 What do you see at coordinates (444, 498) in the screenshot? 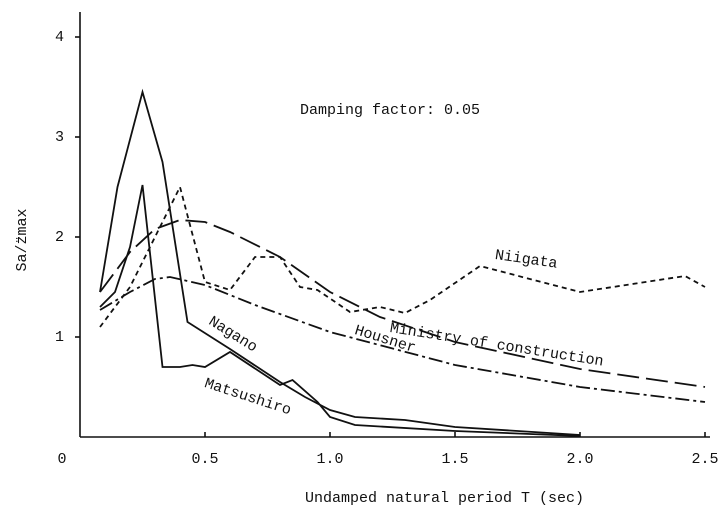
I see `x-axis-label: Undamped natural period T (sec)` at bounding box center [444, 498].